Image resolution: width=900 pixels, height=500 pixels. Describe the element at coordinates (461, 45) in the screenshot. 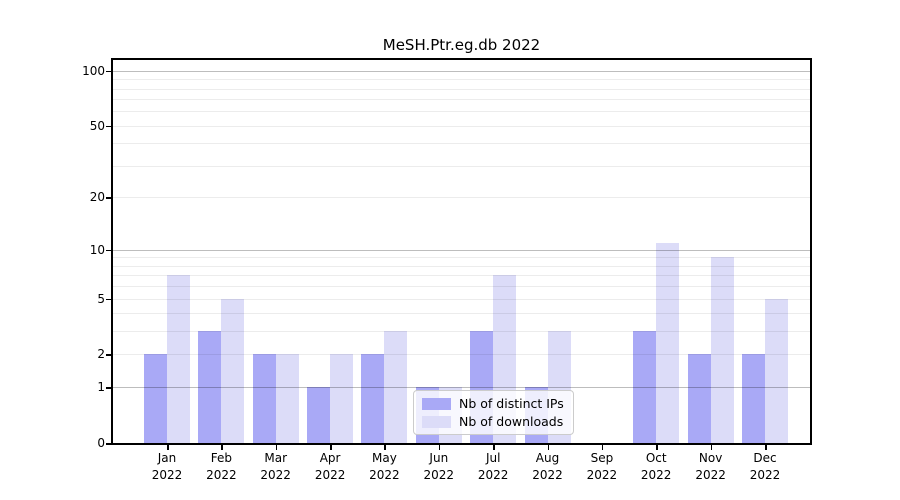

I see `chart-title: MeSH.Ptr.eg.db 2022` at that location.